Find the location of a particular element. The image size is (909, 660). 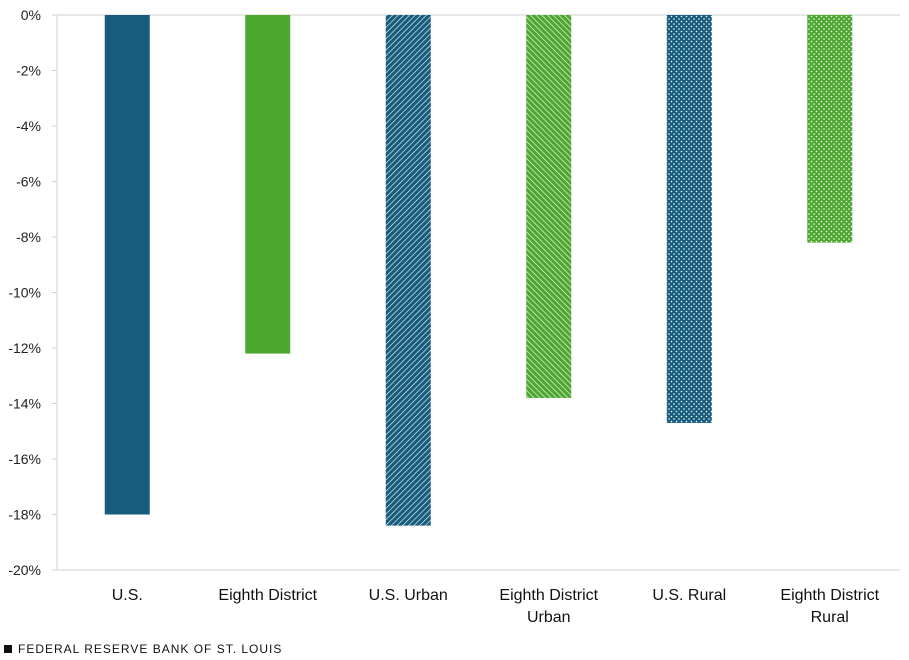

square-icon is located at coordinates (8, 649).